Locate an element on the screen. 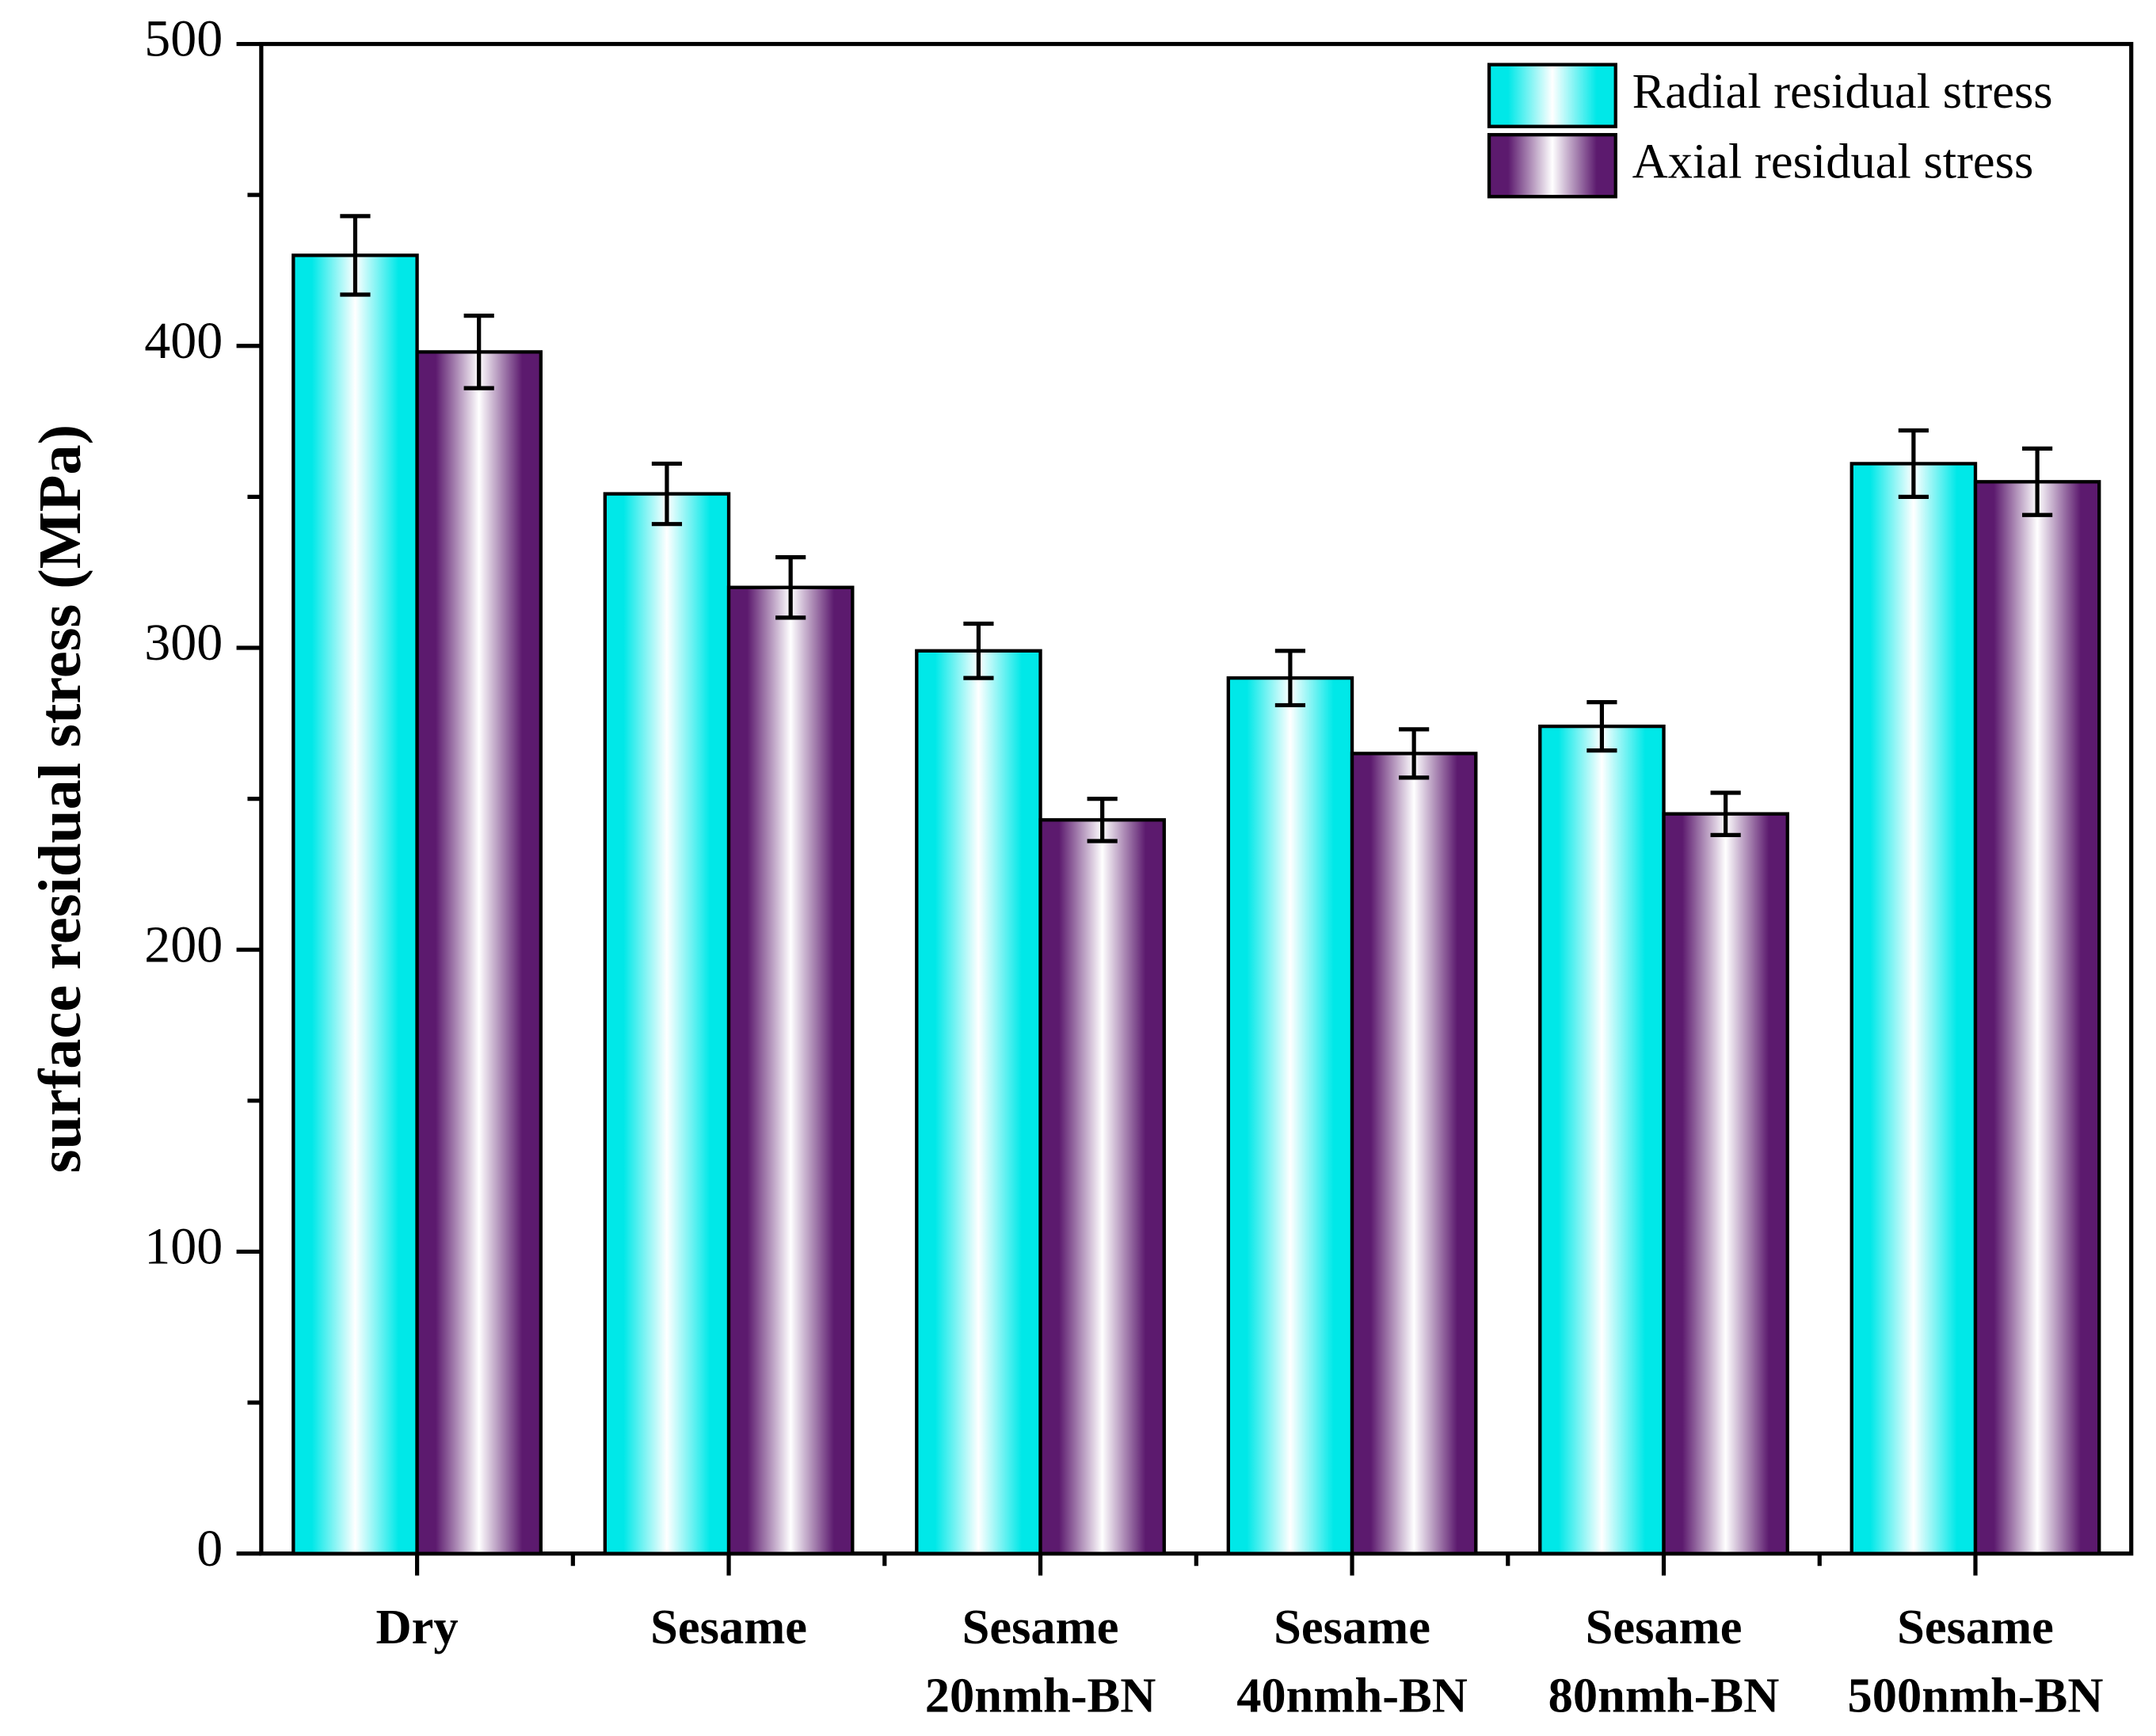 The image size is (2156, 1736). y-tick-label: 400 is located at coordinates (183, 341).